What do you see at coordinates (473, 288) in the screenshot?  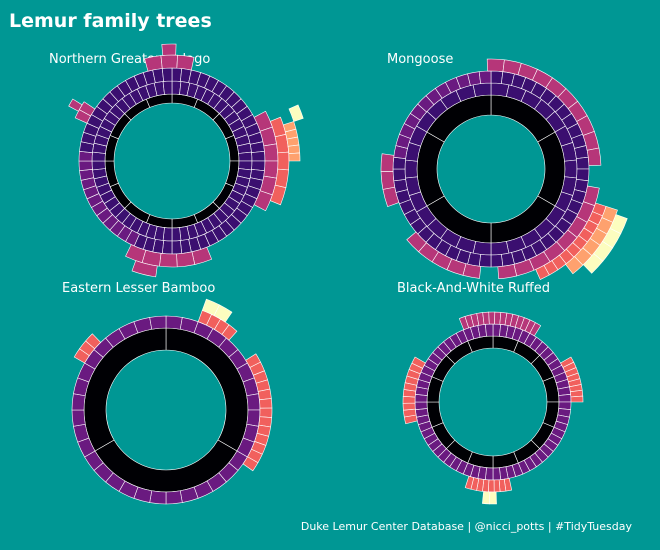 I see `panel-title-black-and-white-ruffed: Black-And-White Ruffed` at bounding box center [473, 288].